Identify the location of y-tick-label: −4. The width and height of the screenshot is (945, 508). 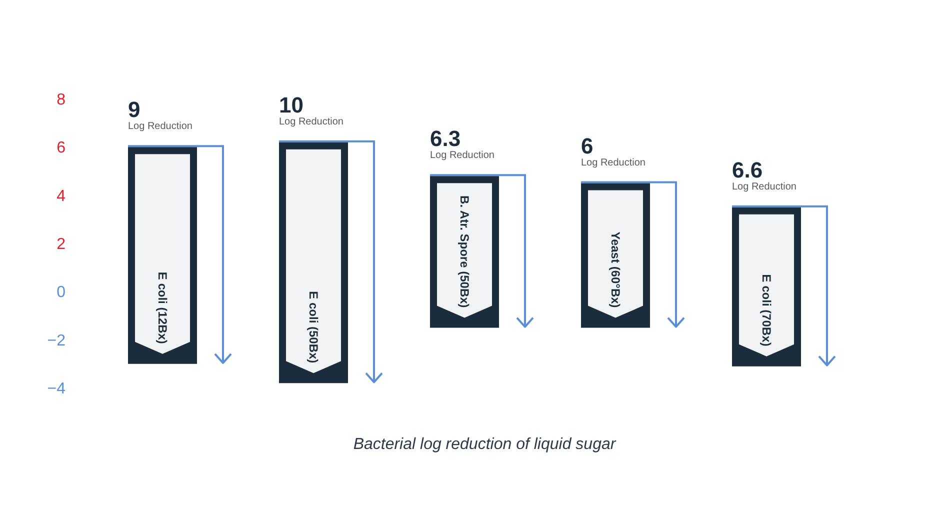
(56, 389).